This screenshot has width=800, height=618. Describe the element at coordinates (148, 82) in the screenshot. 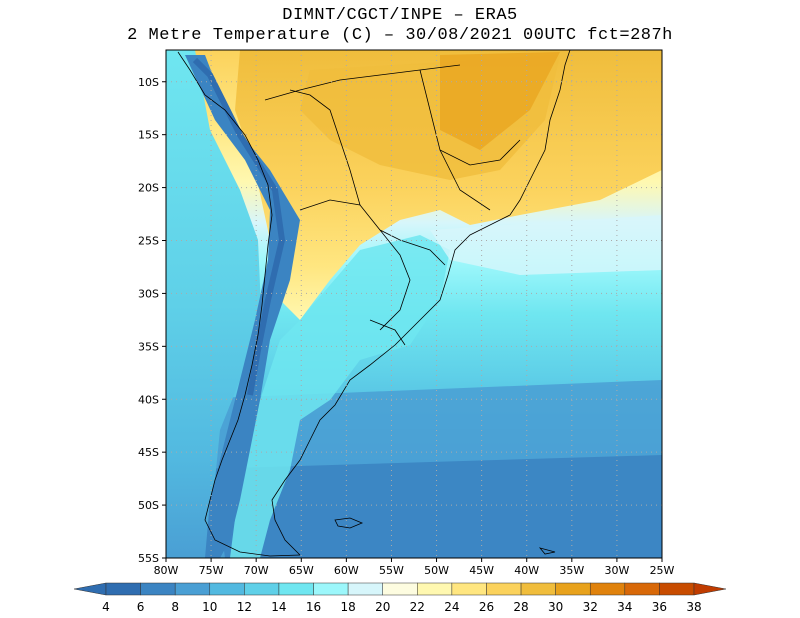

I see `lat-label: 10S` at that location.